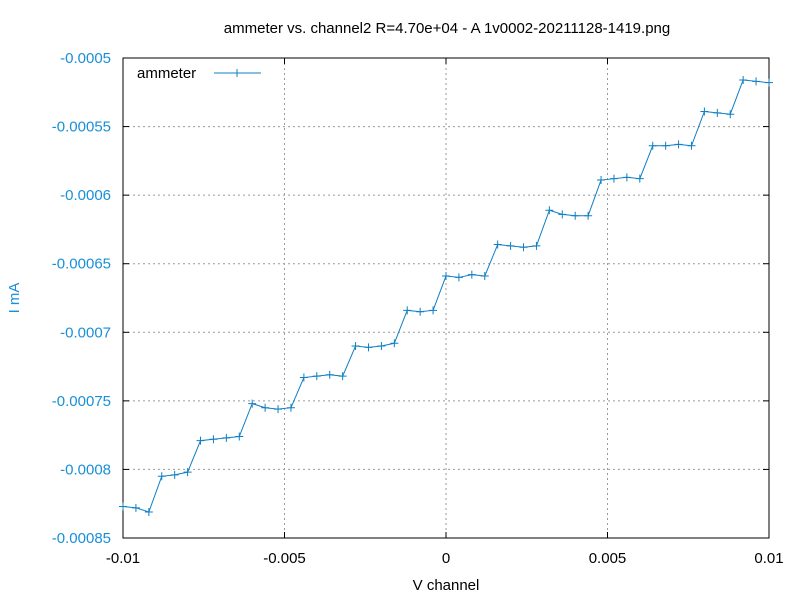 This screenshot has height=600, width=800. I want to click on x-tick-label: 0.01, so click(768, 558).